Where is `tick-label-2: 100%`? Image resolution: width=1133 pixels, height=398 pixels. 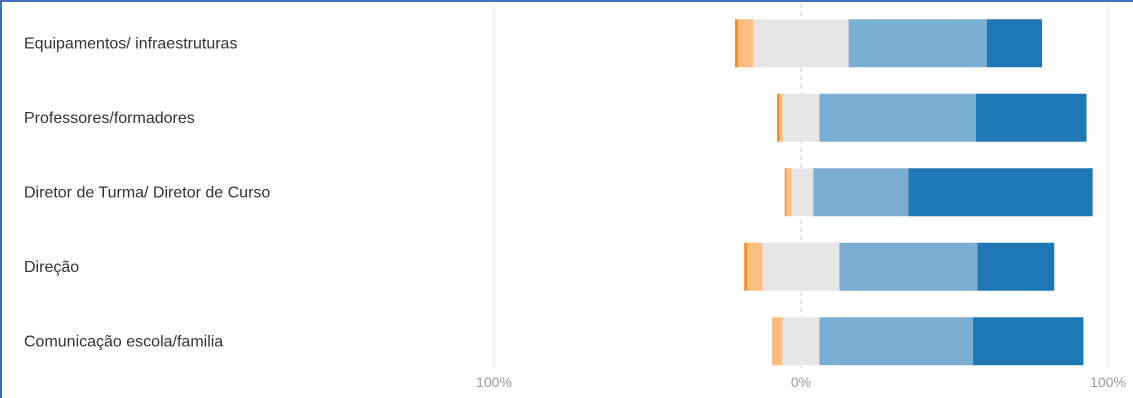
tick-label-2: 100% is located at coordinates (1108, 382).